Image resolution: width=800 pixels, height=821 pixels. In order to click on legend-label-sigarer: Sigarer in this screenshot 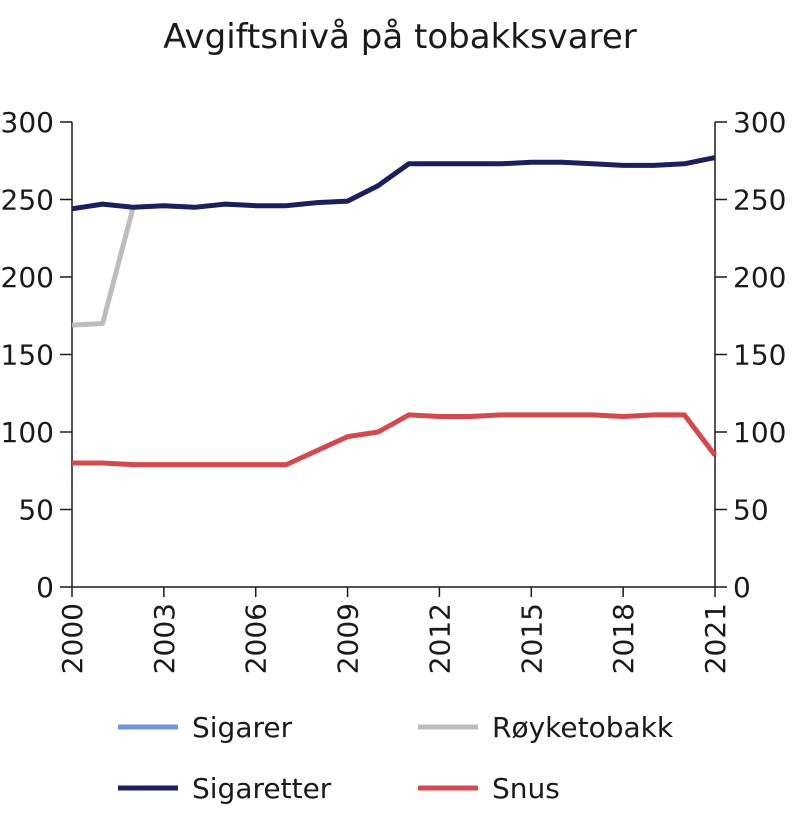, I will do `click(242, 727)`.